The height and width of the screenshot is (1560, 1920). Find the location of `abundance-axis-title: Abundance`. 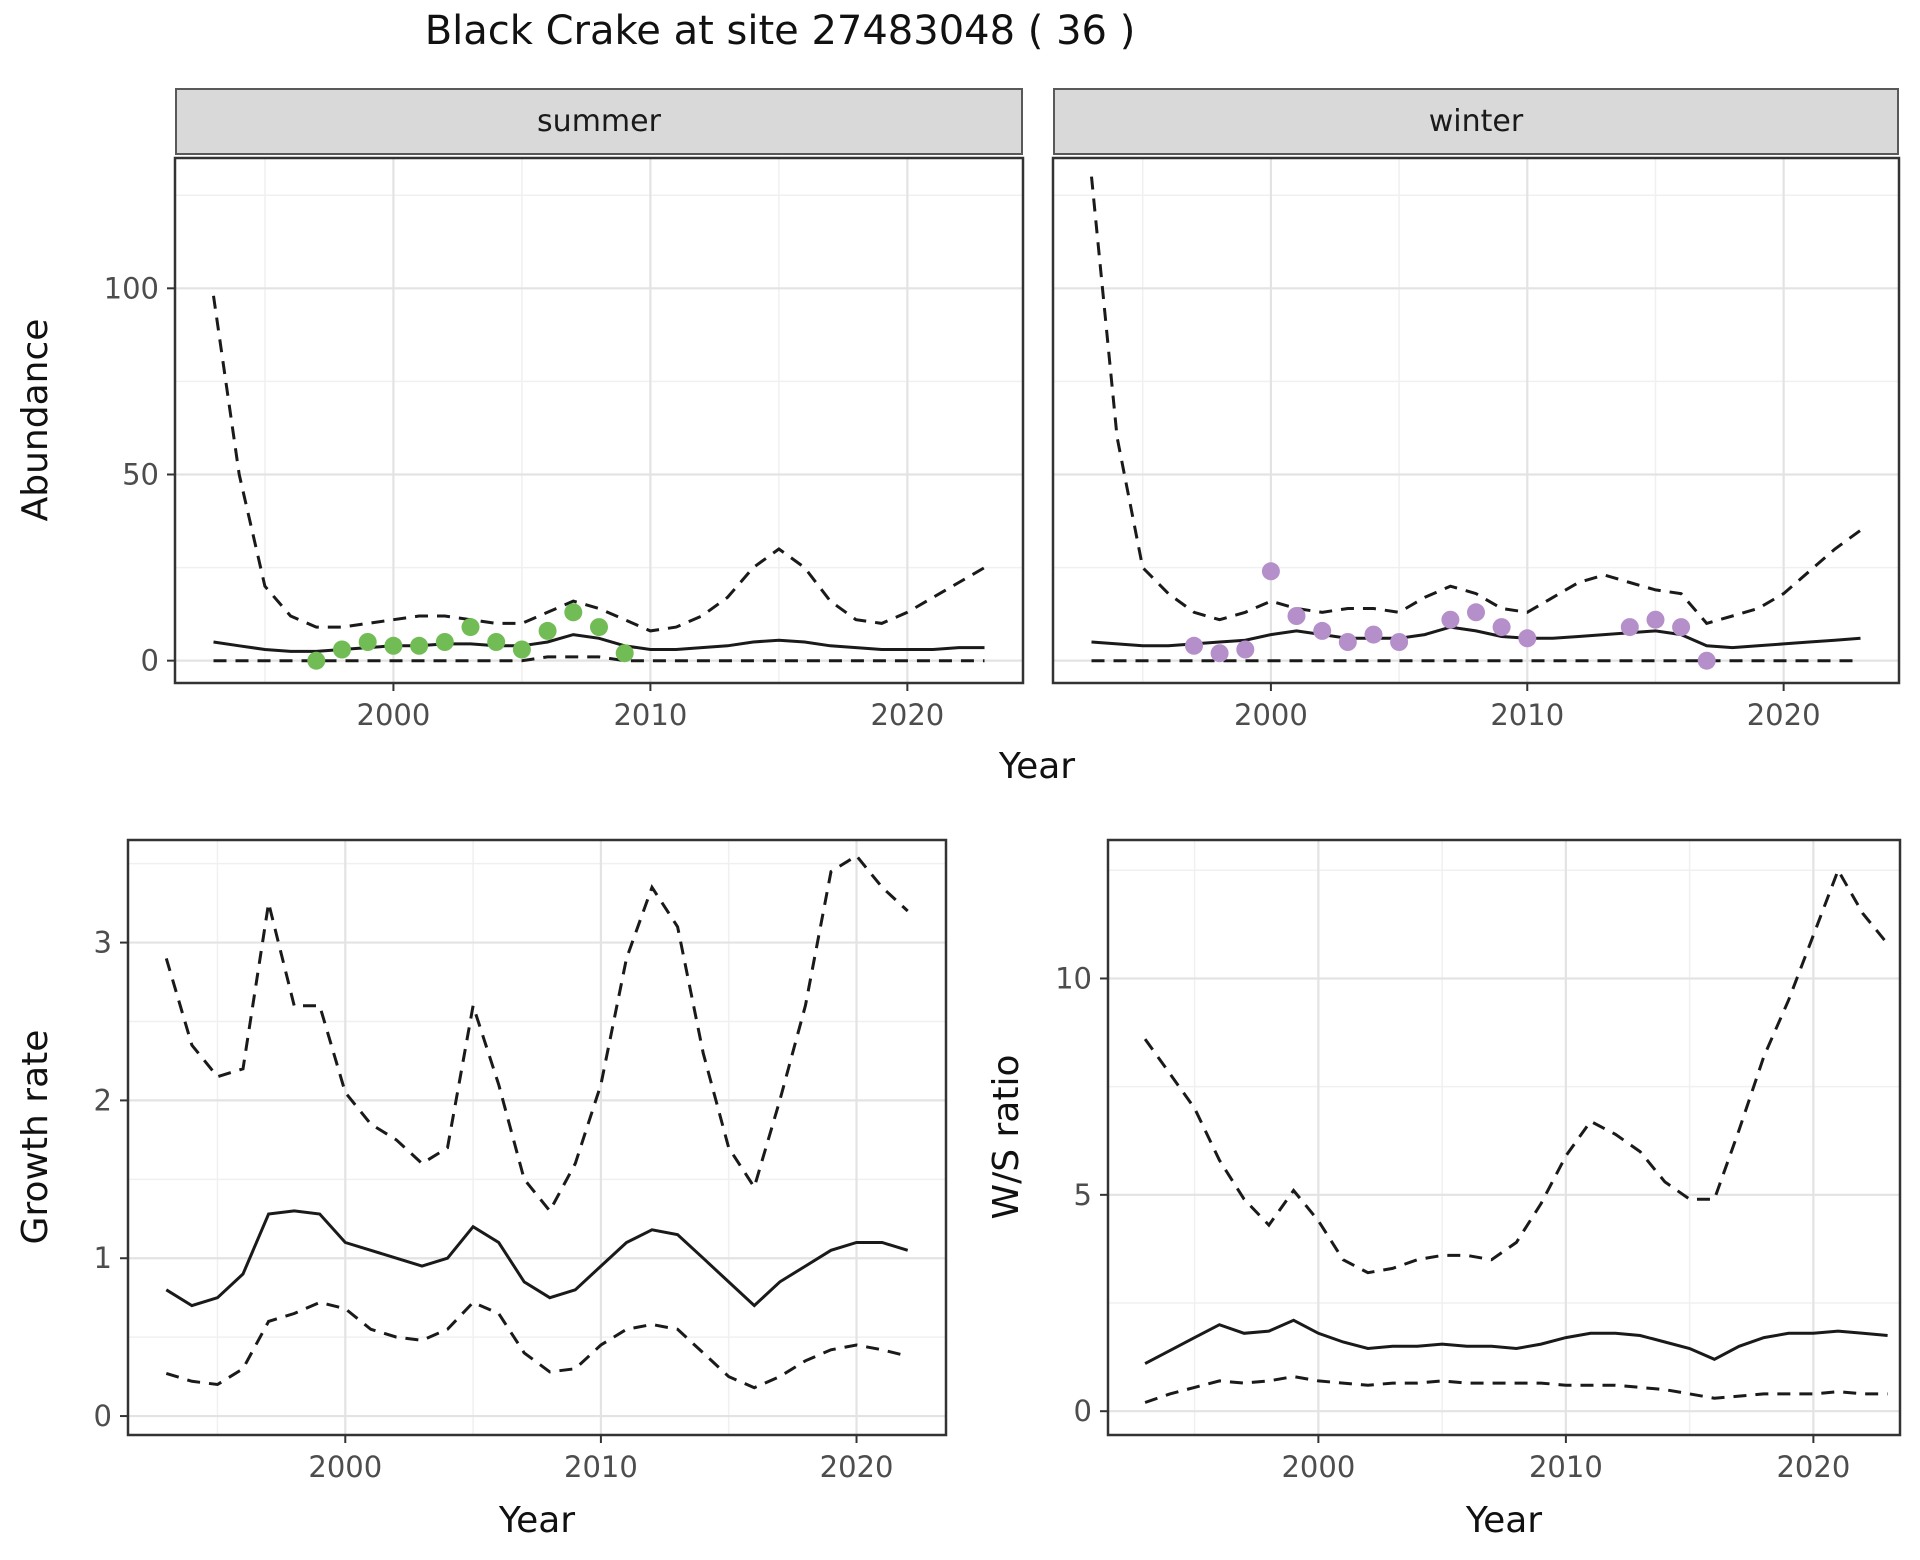

abundance-axis-title: Abundance is located at coordinates (35, 420).